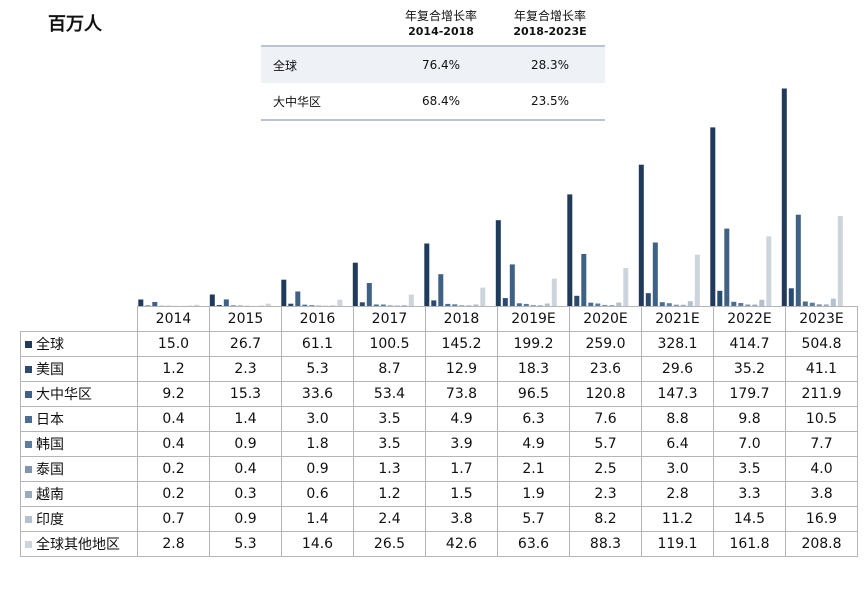  I want to click on legend-label: 泰国, so click(50, 470).